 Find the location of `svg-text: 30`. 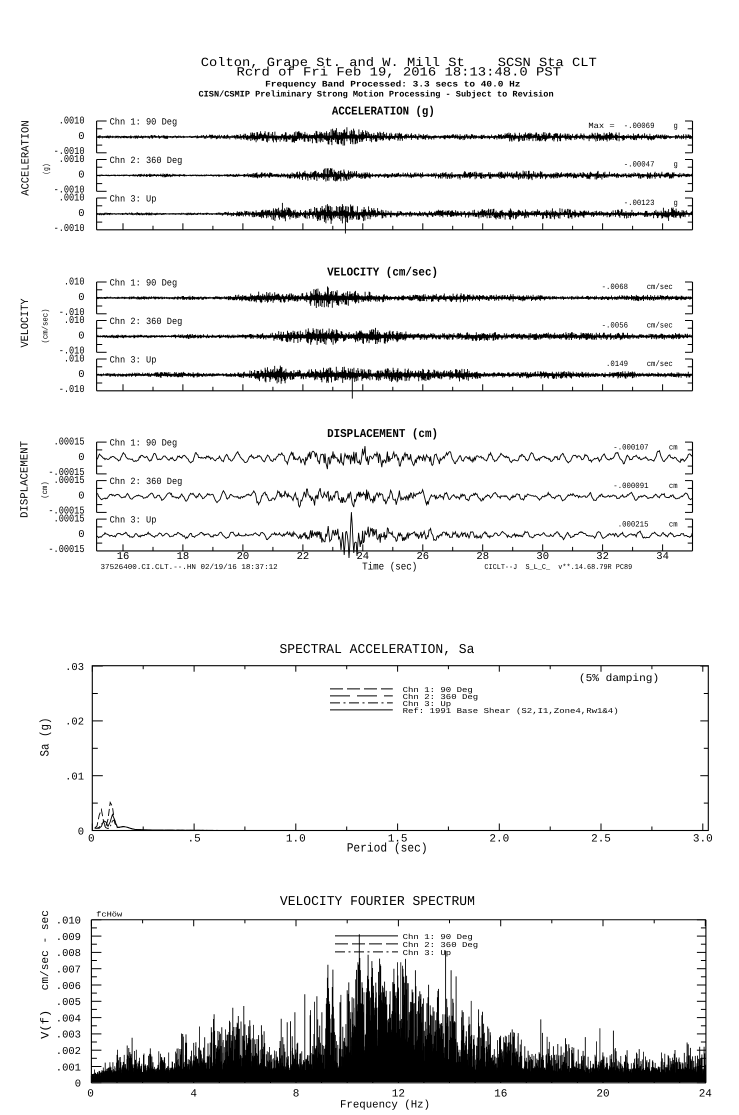

svg-text: 30 is located at coordinates (542, 557).